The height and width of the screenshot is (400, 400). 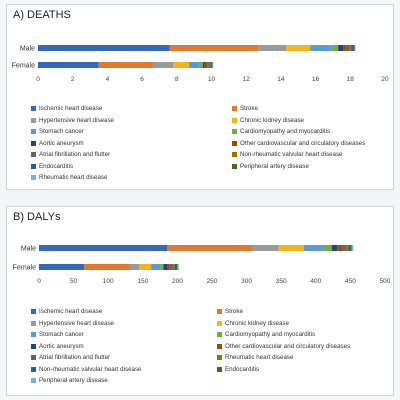 I want to click on x-tick-label: 20, so click(x=385, y=79).